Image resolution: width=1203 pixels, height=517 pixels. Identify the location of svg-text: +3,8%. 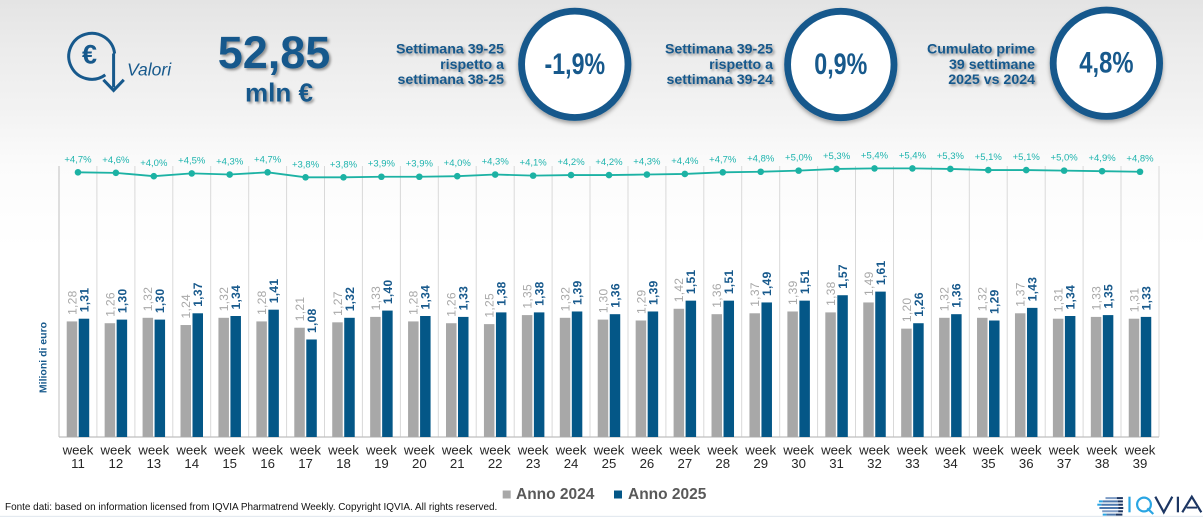
(344, 164).